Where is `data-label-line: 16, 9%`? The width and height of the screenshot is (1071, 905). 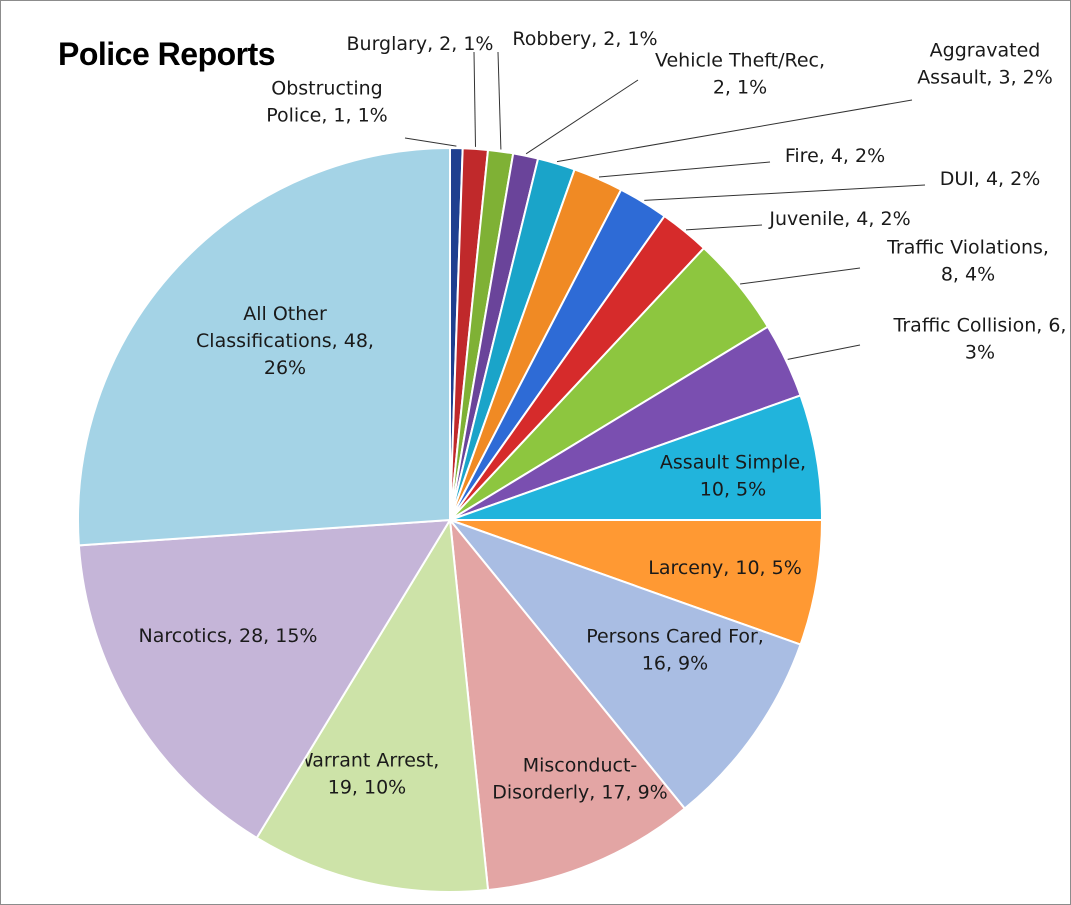
data-label-line: 16, 9% is located at coordinates (675, 664).